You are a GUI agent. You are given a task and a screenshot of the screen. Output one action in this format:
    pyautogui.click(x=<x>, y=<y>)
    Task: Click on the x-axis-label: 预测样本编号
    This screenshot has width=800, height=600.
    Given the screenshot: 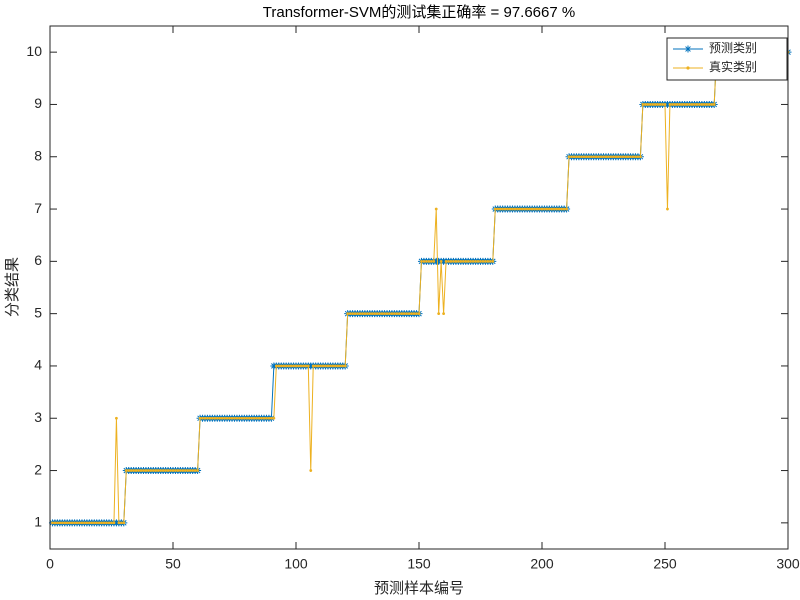 What is the action you would take?
    pyautogui.click(x=419, y=588)
    